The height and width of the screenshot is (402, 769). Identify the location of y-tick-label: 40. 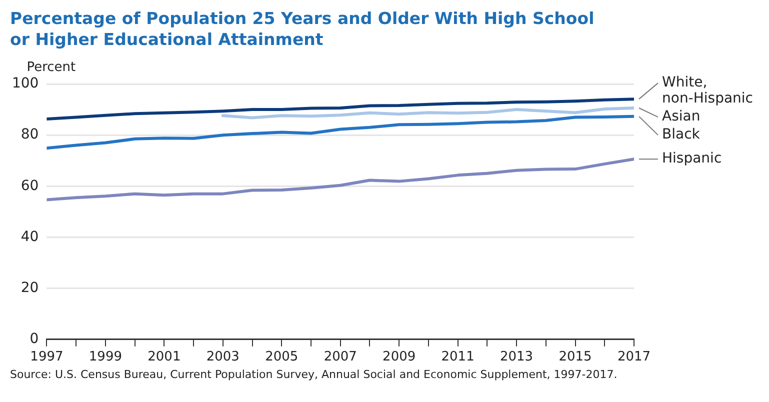
(29, 236).